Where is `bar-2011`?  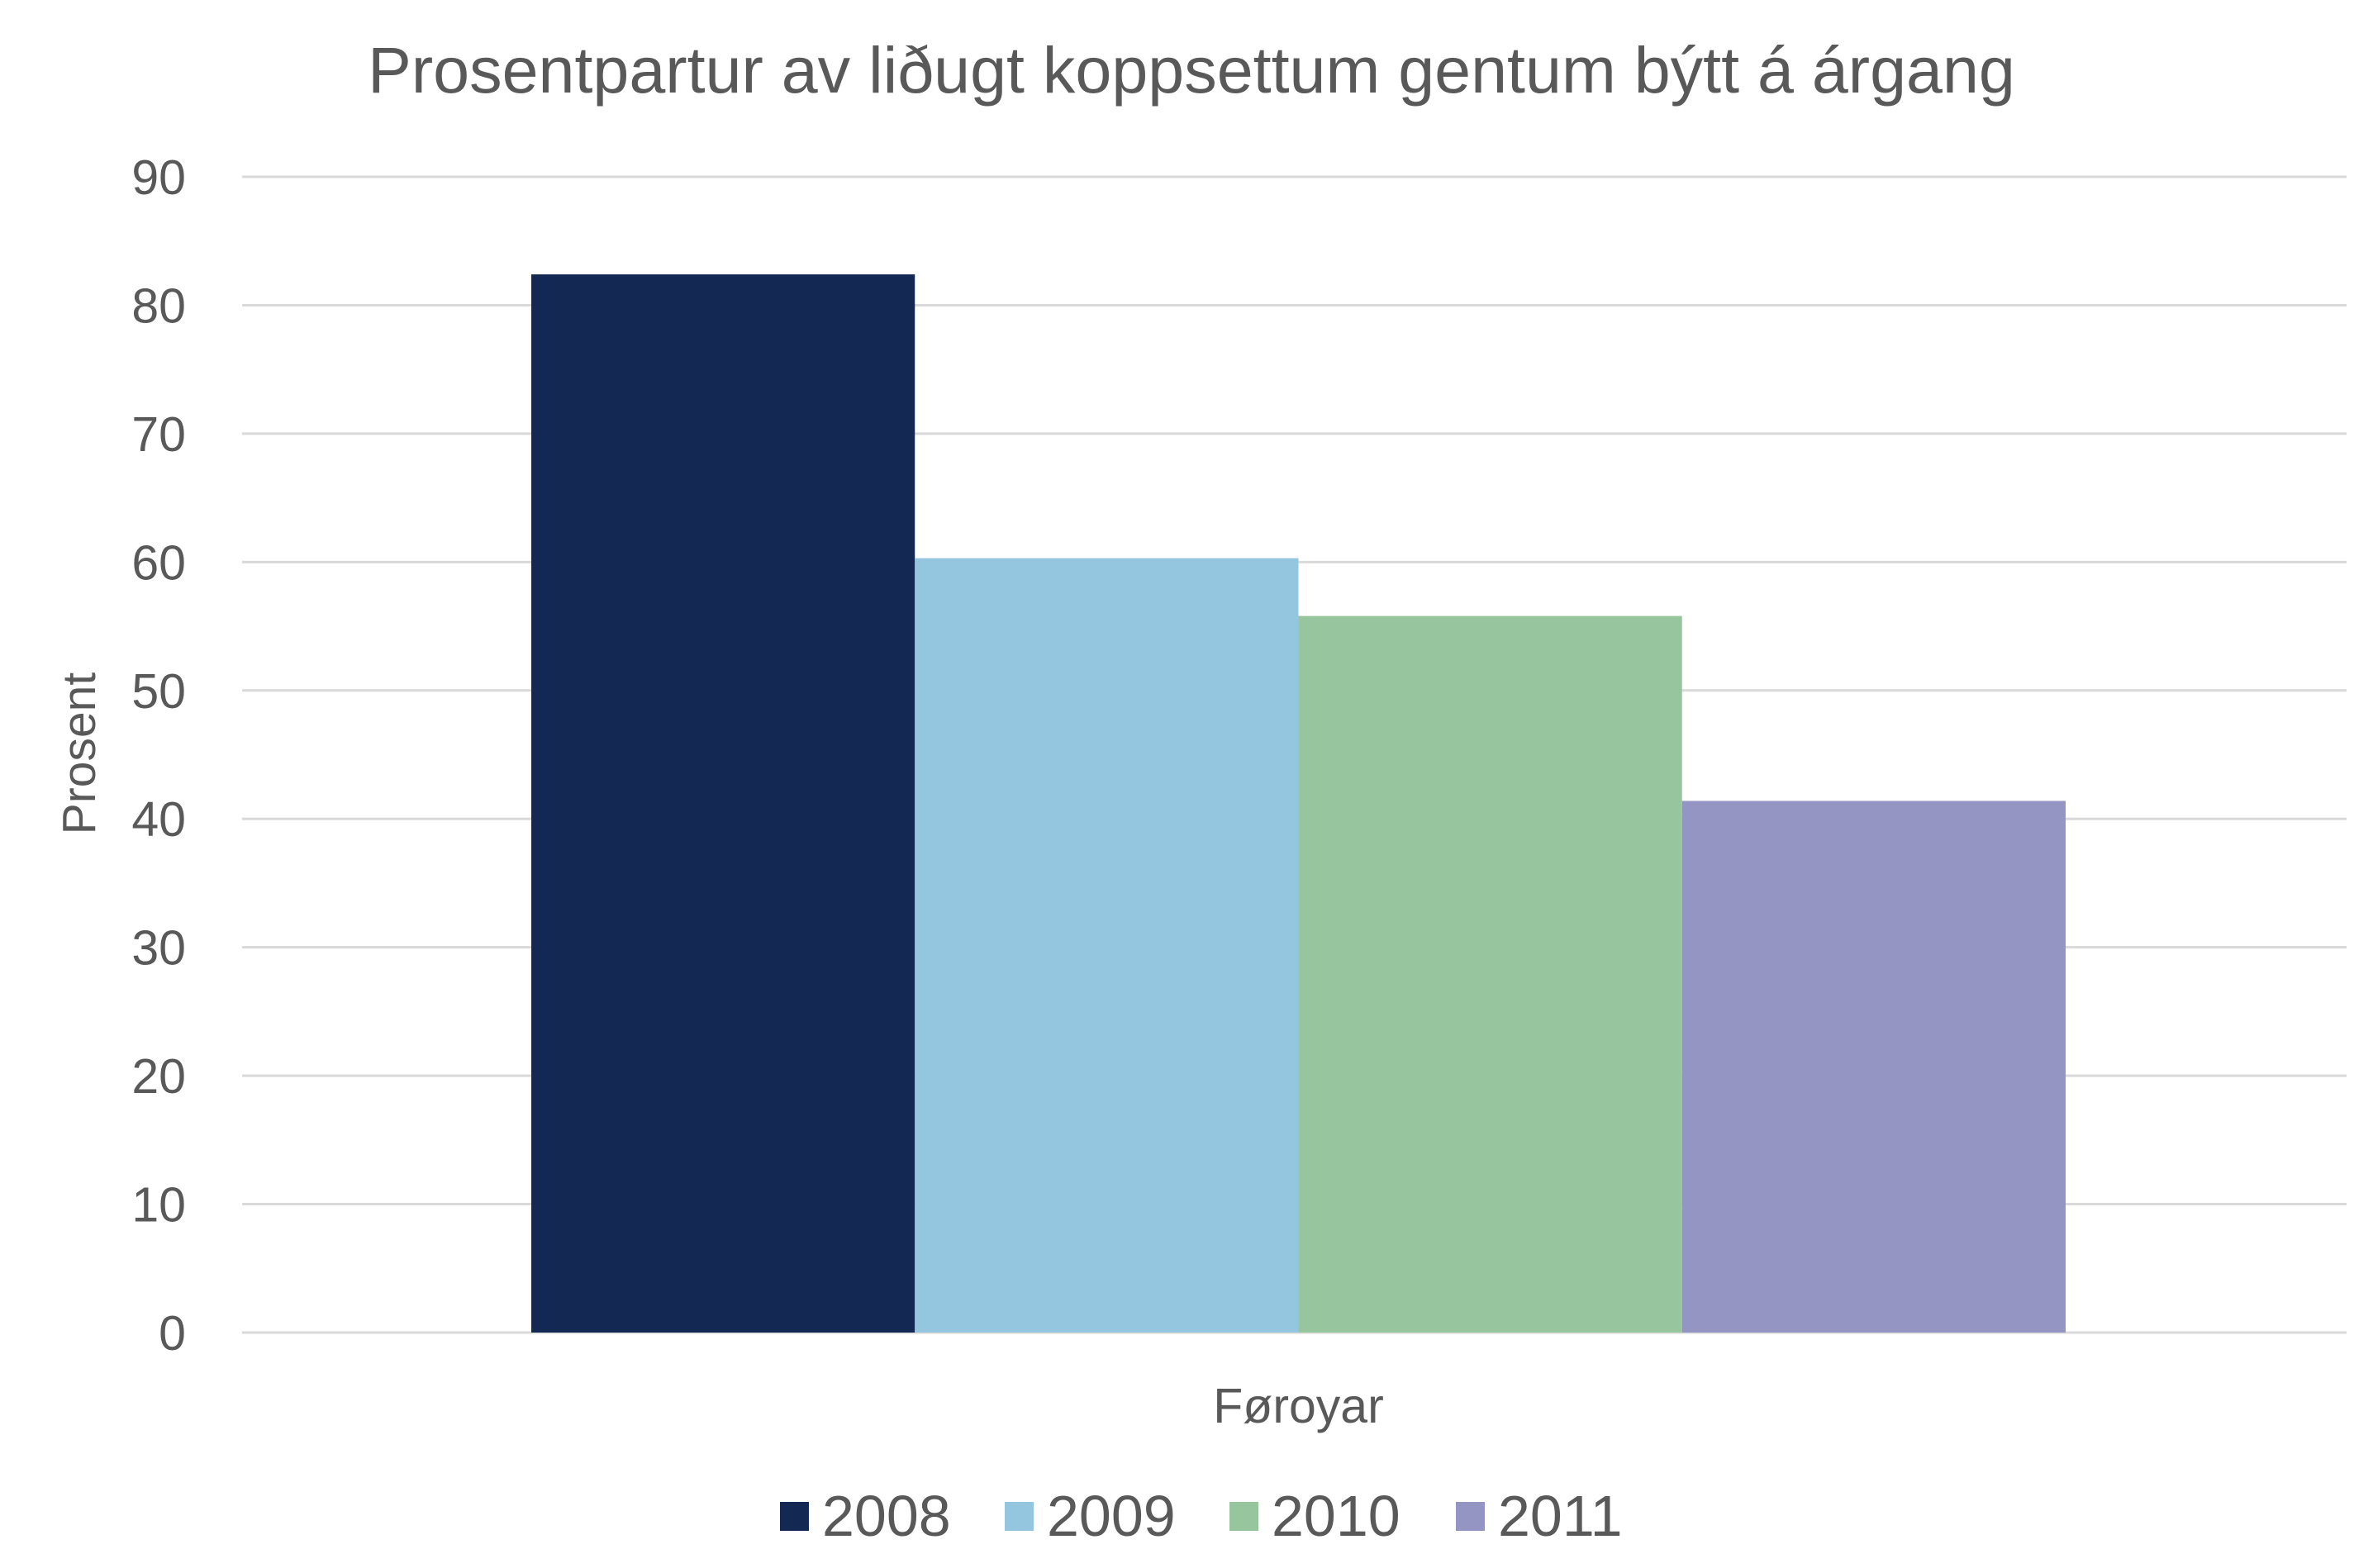
bar-2011 is located at coordinates (1873, 1067).